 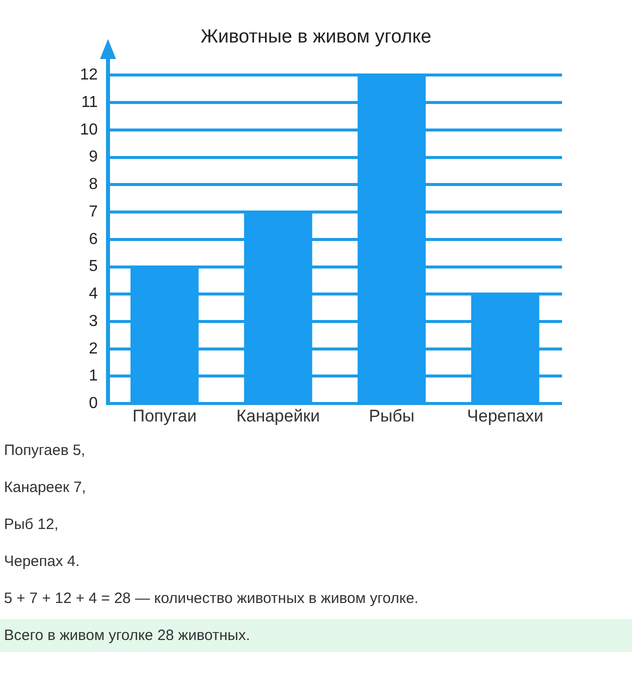 What do you see at coordinates (93, 267) in the screenshot?
I see `y-tick-label: 5` at bounding box center [93, 267].